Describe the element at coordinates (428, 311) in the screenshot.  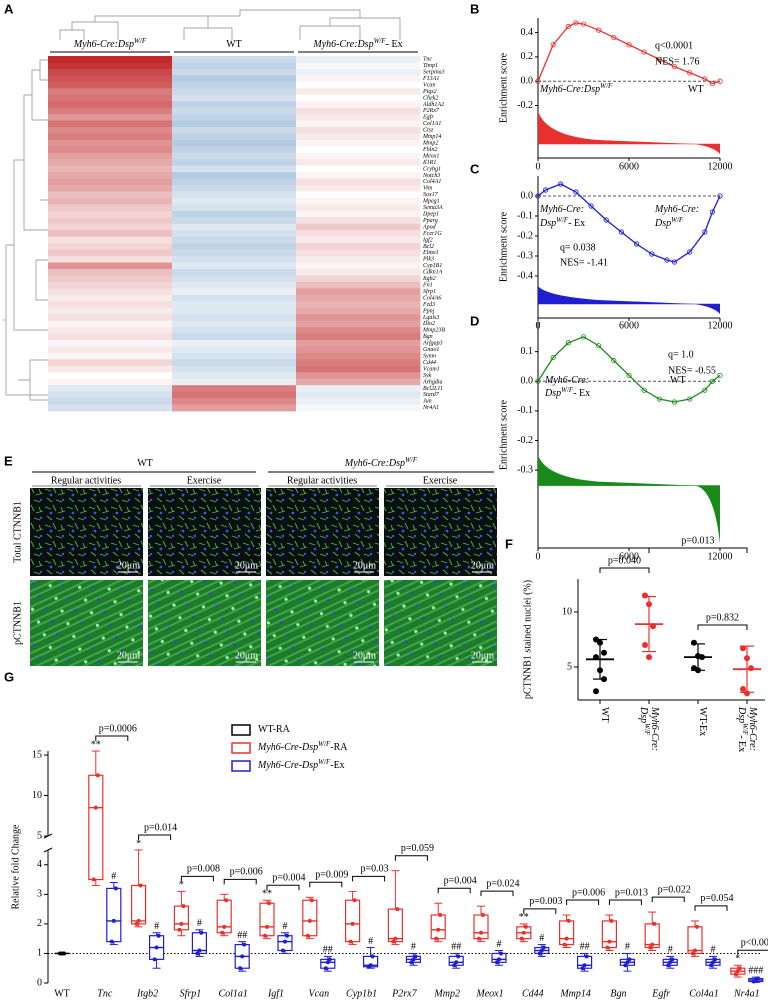
I see `gene-label: Ppnj` at that location.